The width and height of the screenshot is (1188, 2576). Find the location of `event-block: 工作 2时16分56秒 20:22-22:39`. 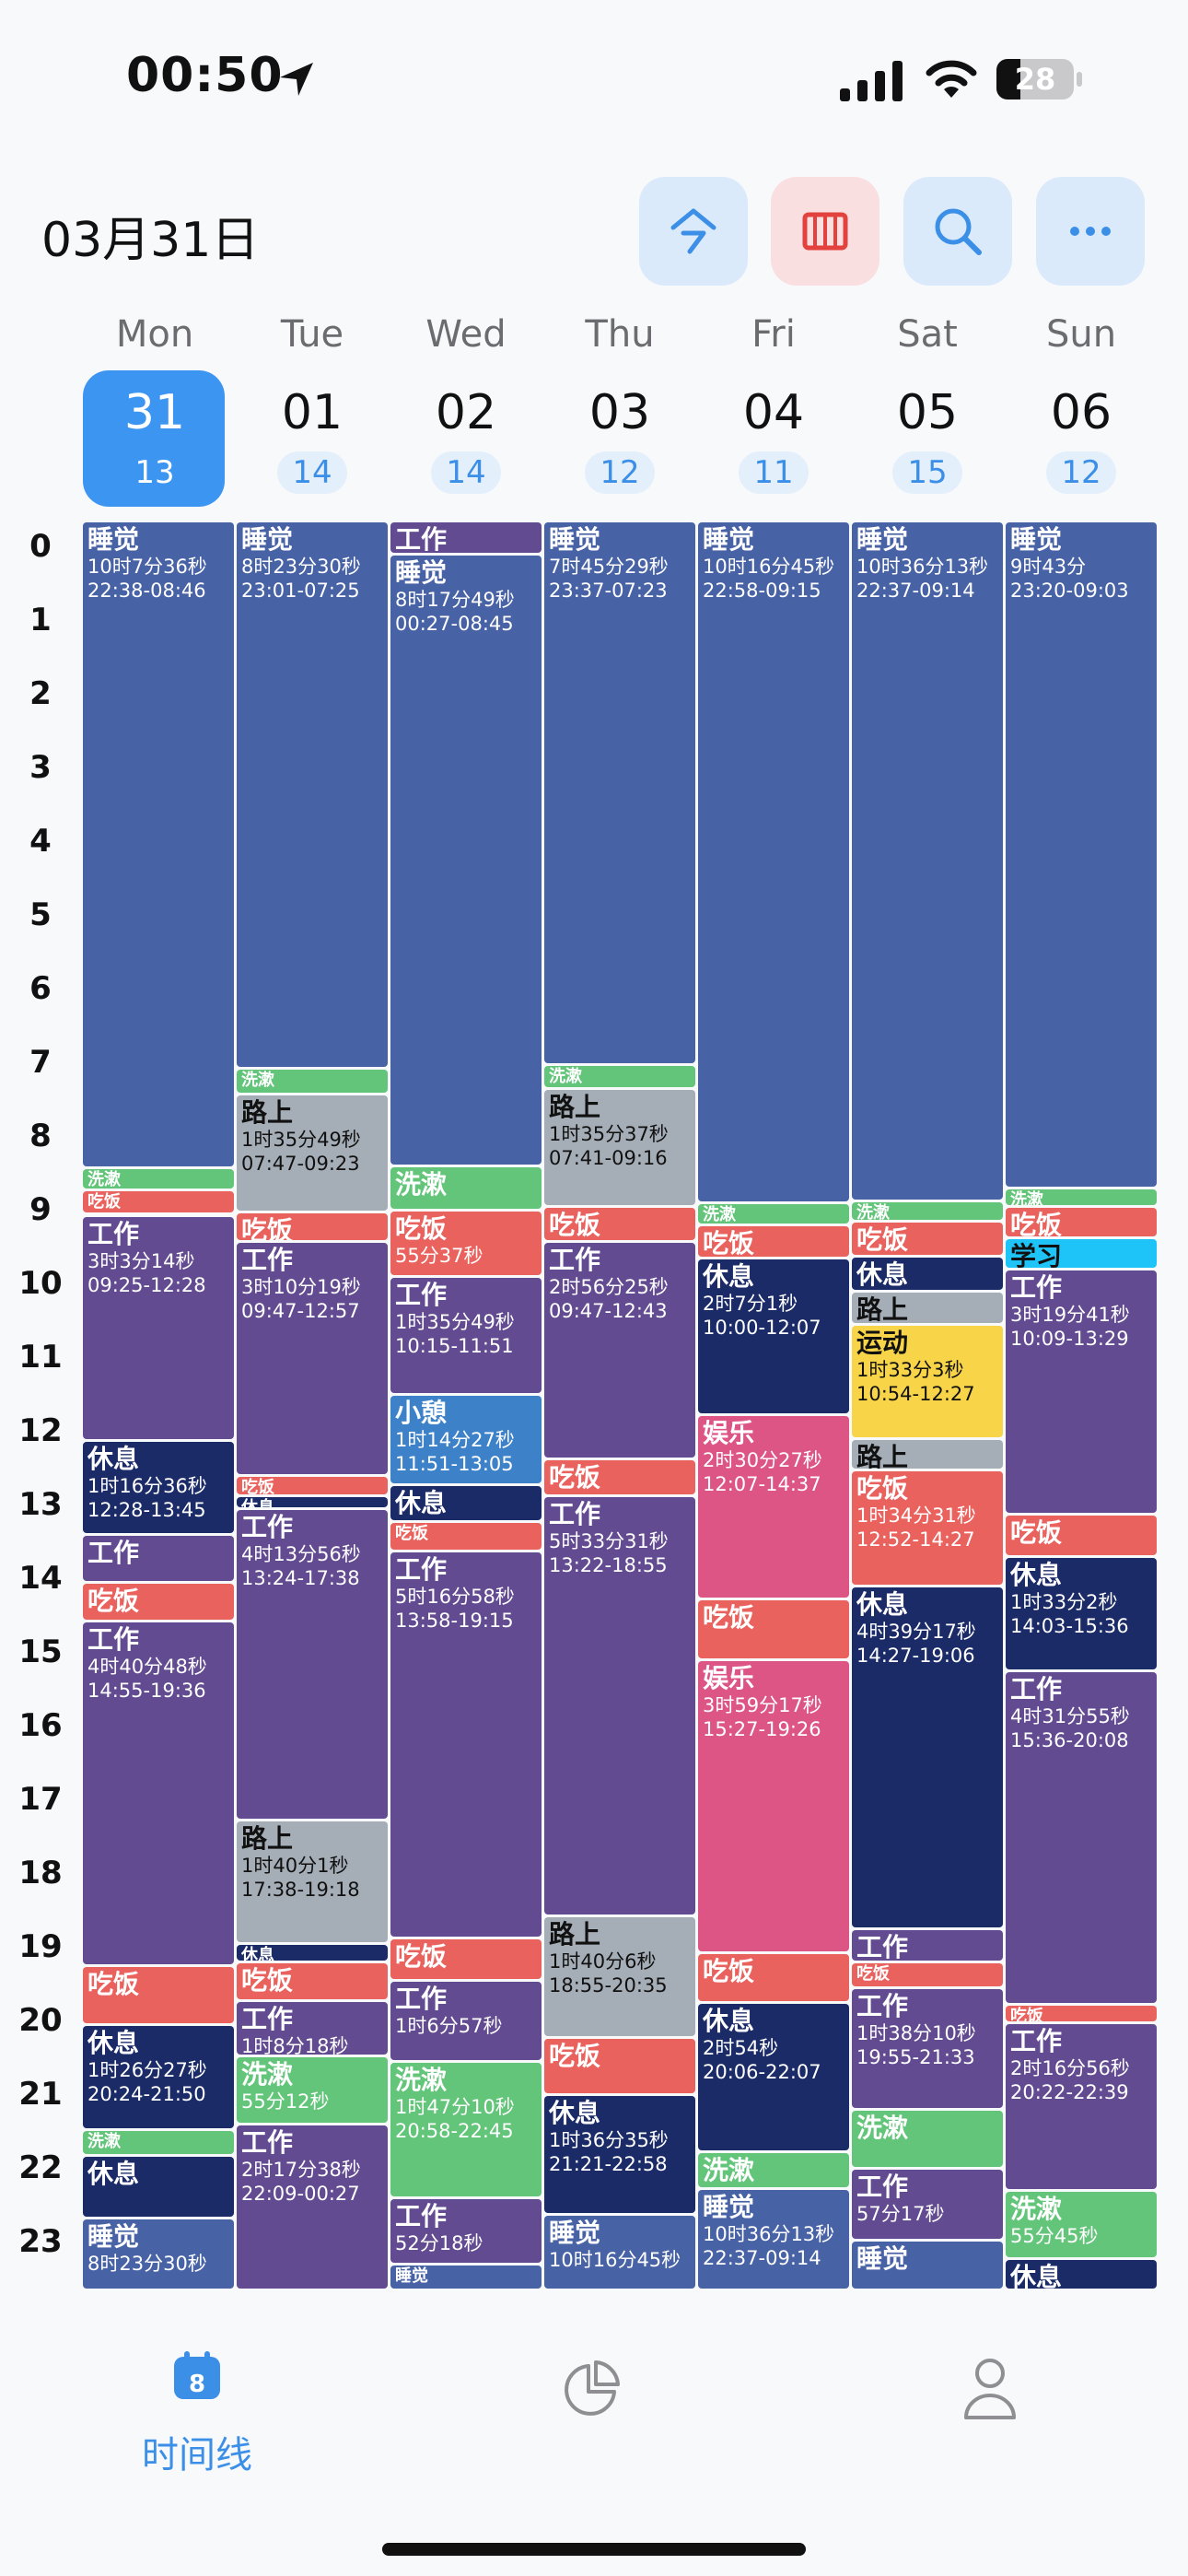

event-block: 工作 2时16分56秒 20:22-22:39 is located at coordinates (1081, 2106).